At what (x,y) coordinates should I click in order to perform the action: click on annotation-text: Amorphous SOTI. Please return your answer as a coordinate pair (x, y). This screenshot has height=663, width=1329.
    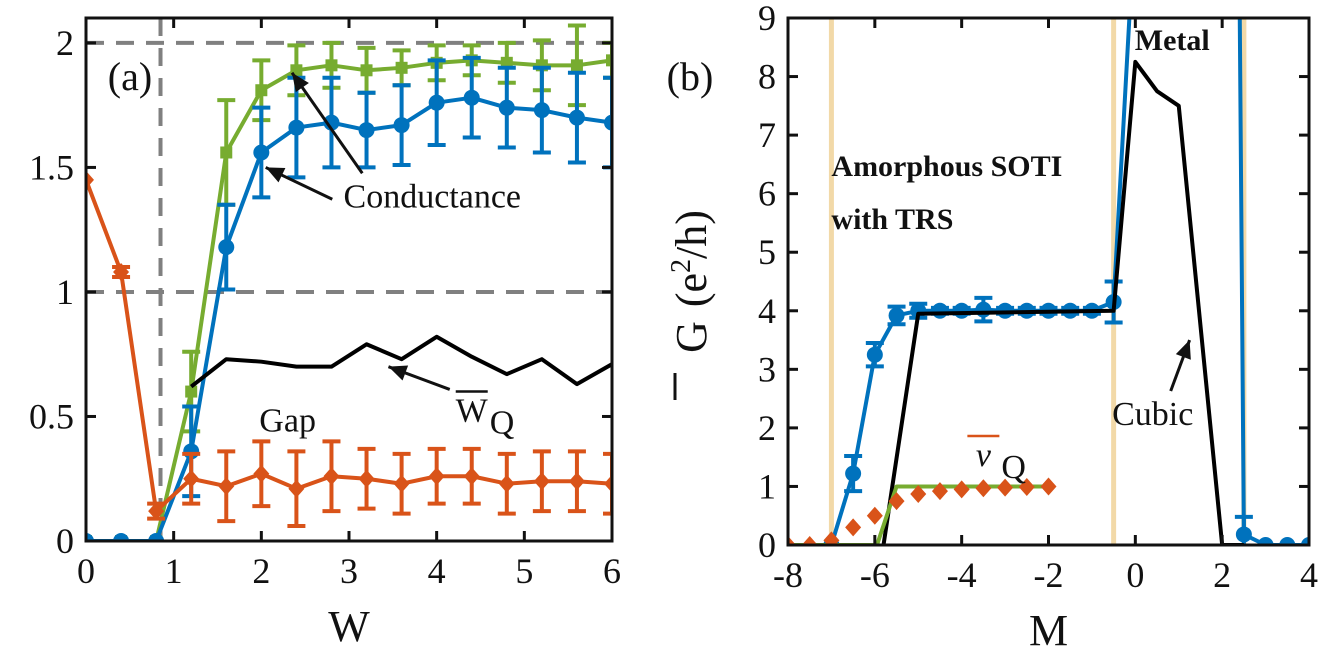
    Looking at the image, I should click on (946, 166).